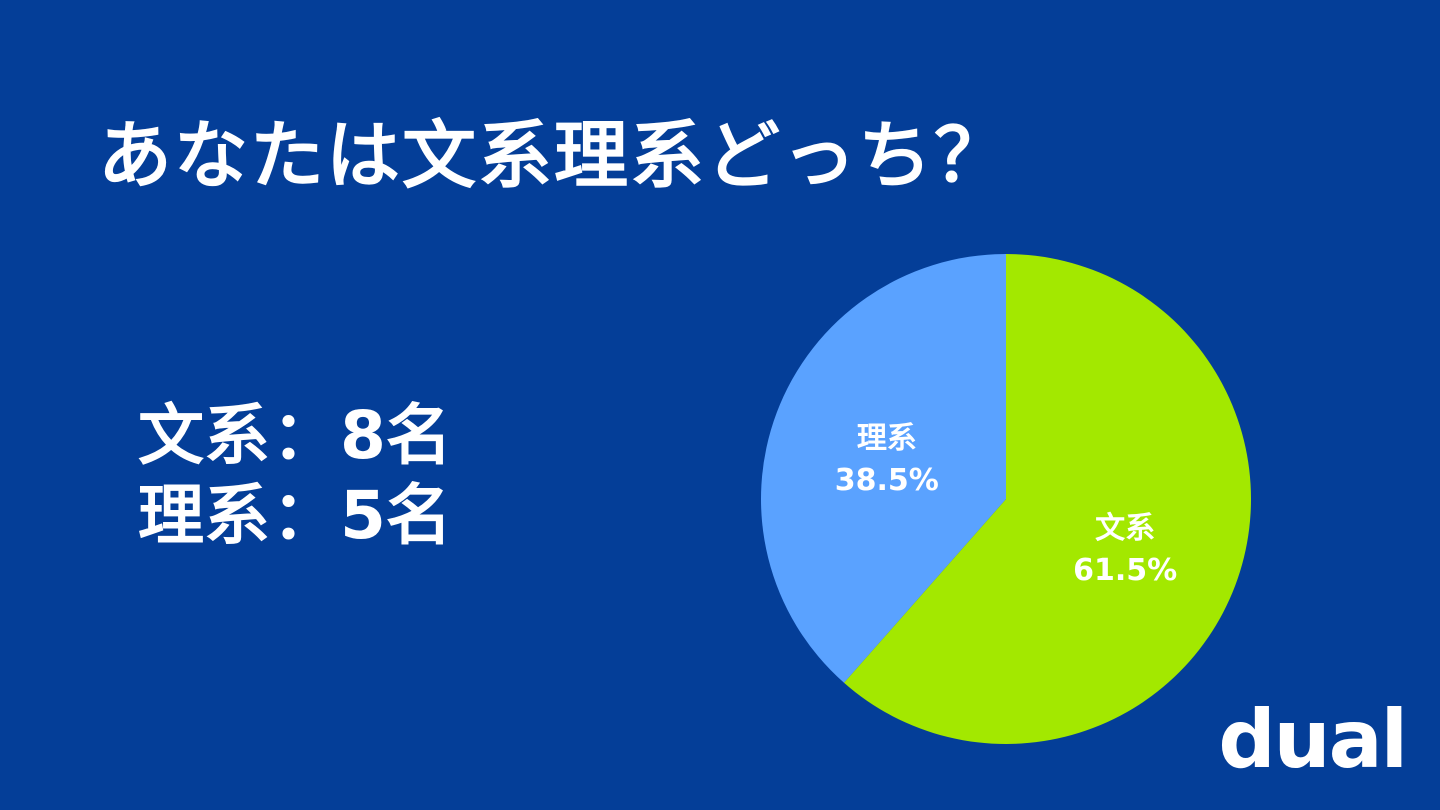  What do you see at coordinates (1125, 528) in the screenshot?
I see `slice-name-label: 文系` at bounding box center [1125, 528].